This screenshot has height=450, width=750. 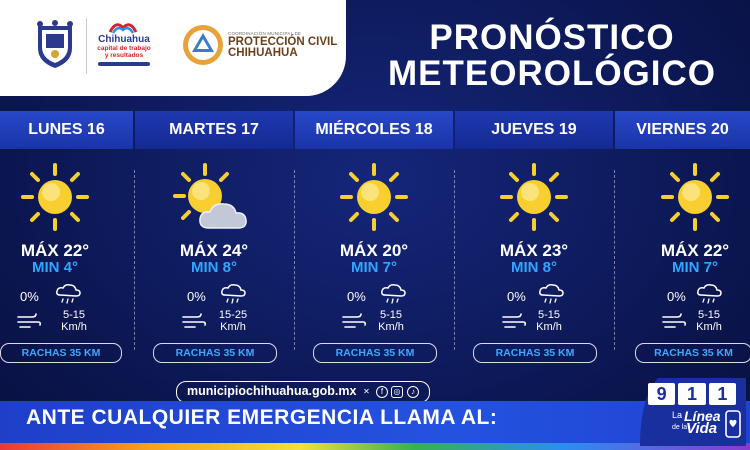 I want to click on forecast-day-5: MÁX 22° MIN 7° 0% 5-15 Km/h RACHAS 35 KM, so click(x=682, y=260).